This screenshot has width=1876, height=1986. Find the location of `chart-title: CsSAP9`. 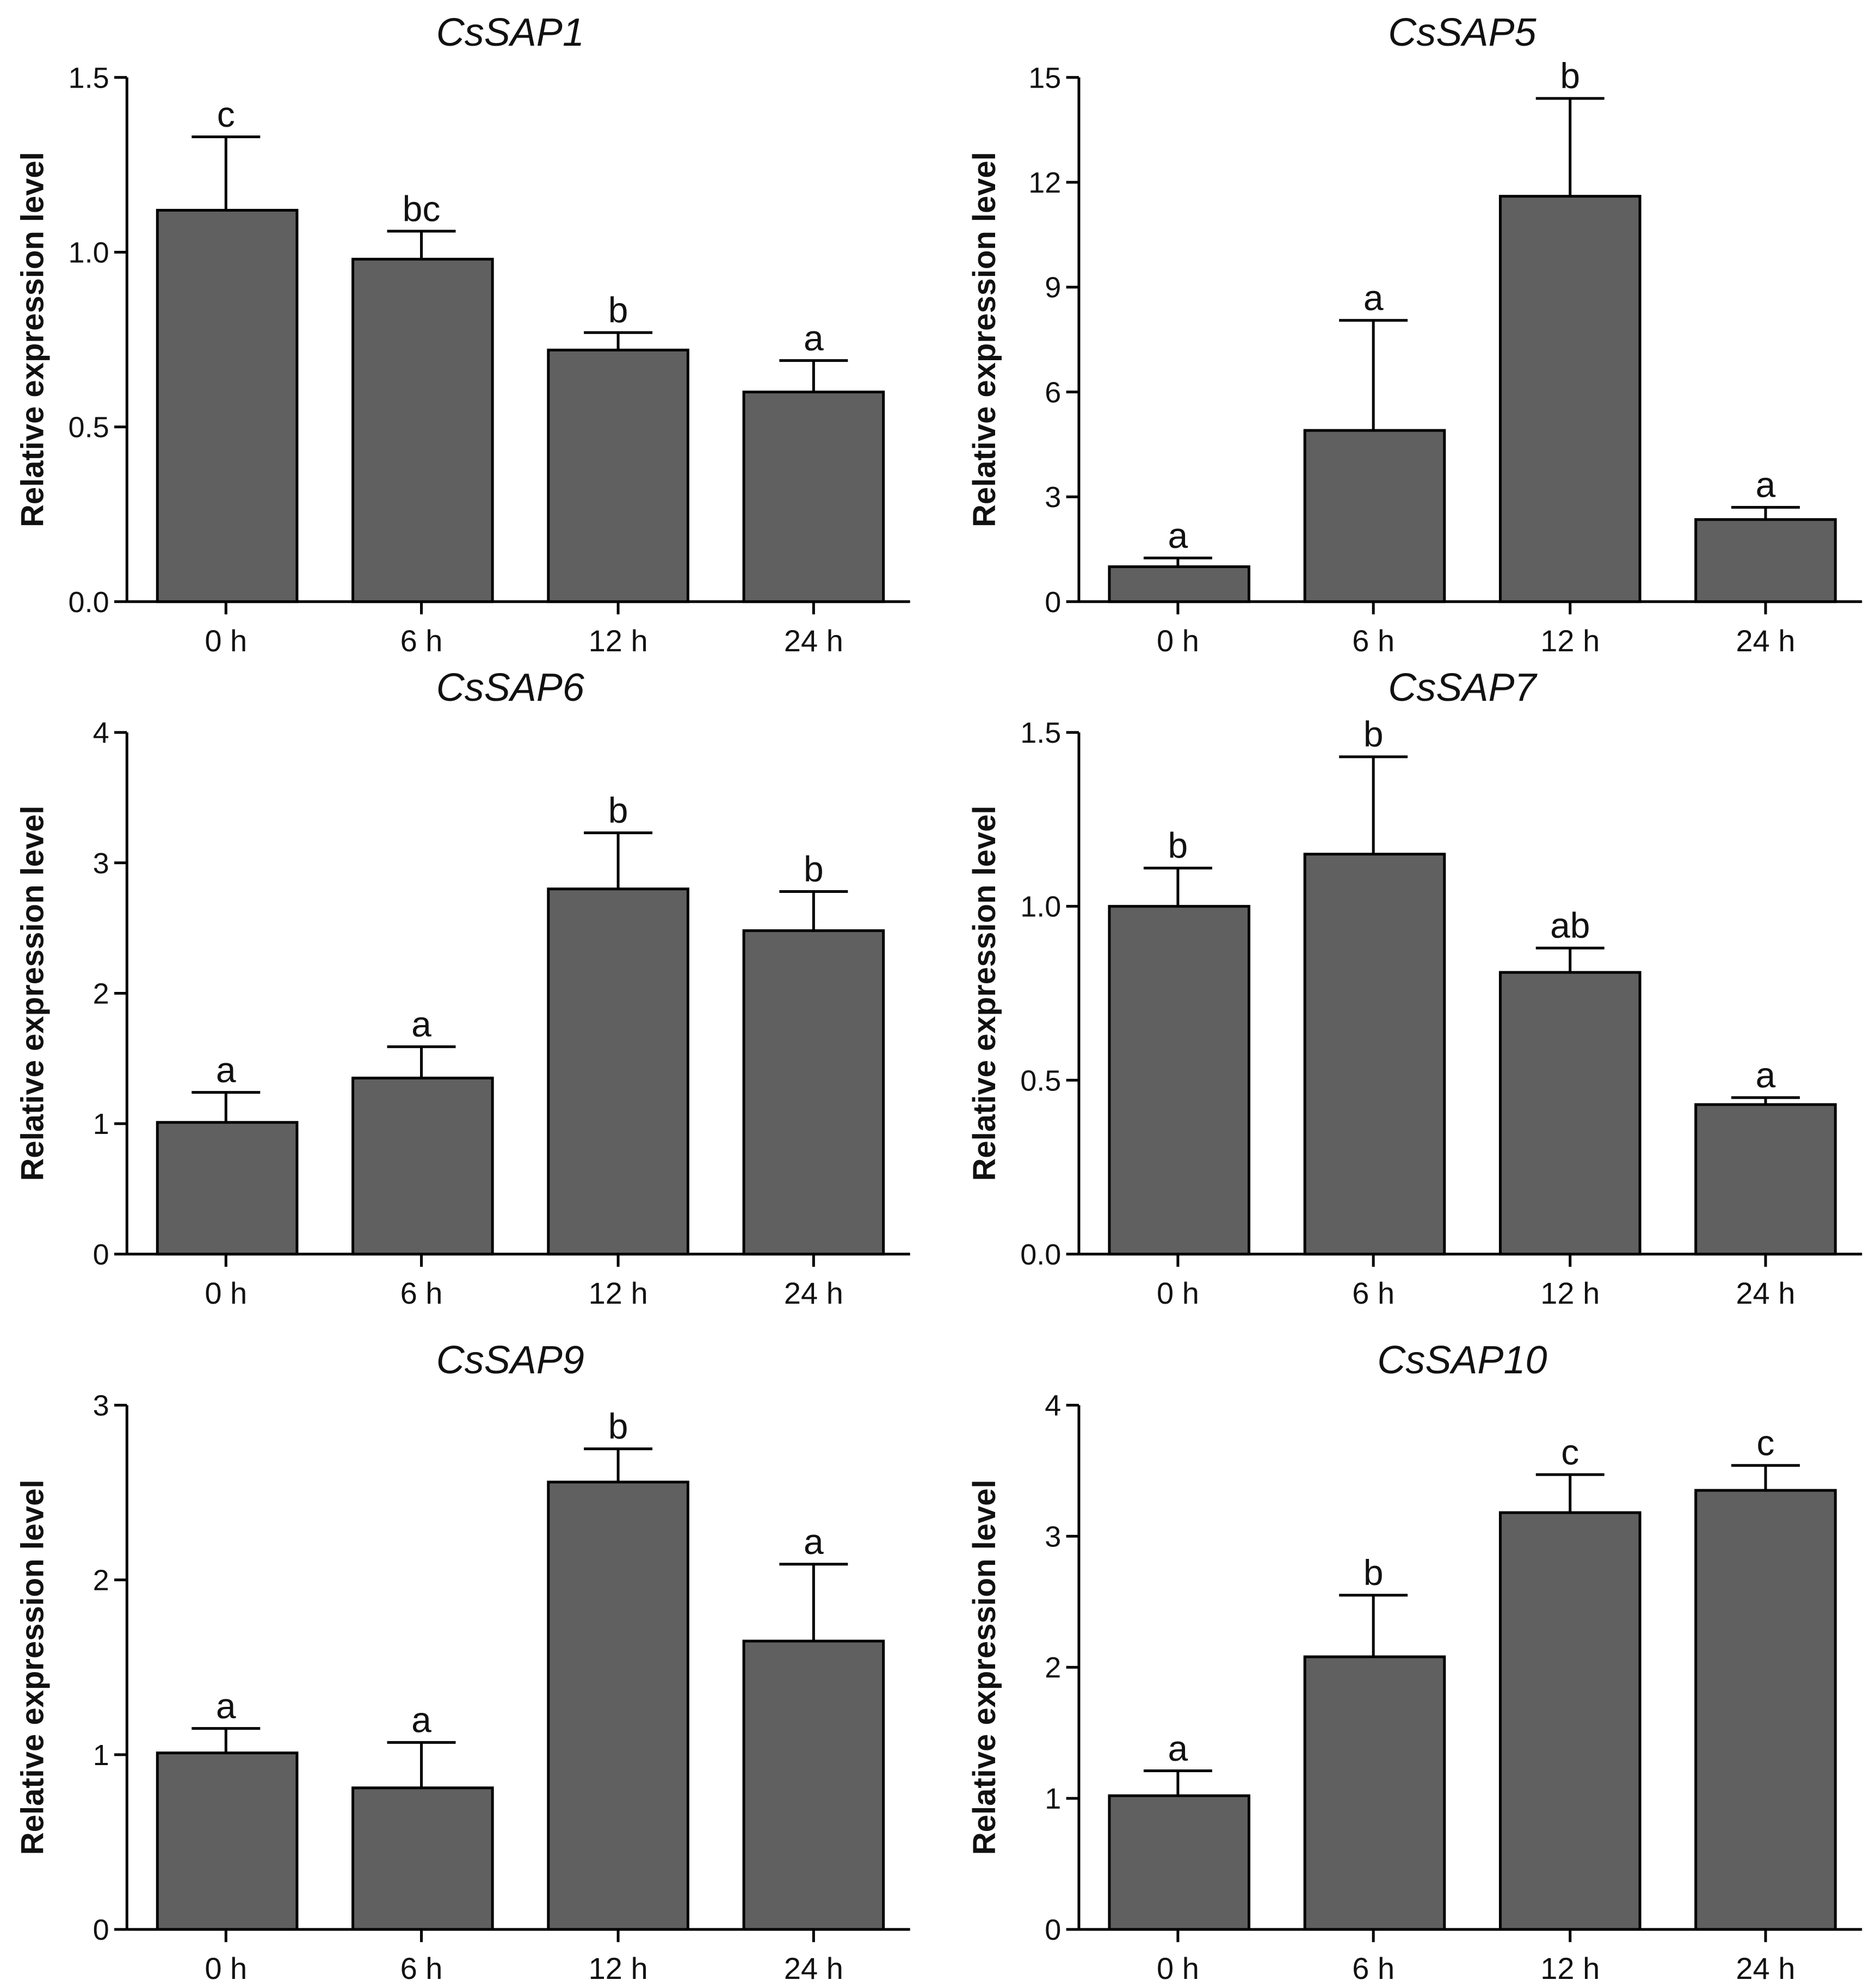

chart-title: CsSAP9 is located at coordinates (510, 1360).